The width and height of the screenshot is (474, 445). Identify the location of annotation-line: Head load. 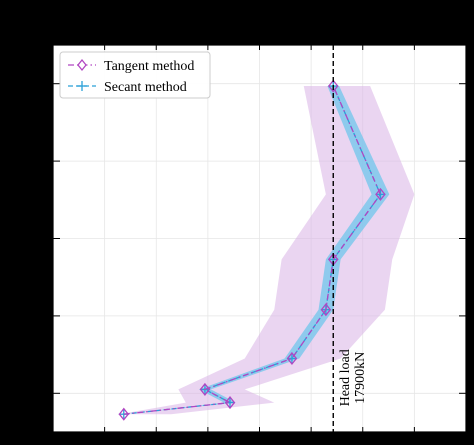
(345, 377).